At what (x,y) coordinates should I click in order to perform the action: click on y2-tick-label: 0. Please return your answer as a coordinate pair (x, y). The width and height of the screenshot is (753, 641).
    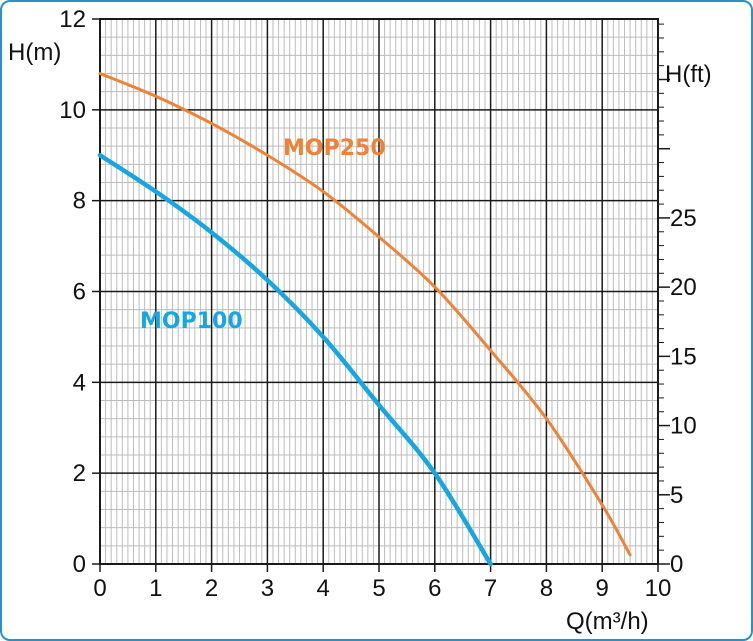
    Looking at the image, I should click on (676, 564).